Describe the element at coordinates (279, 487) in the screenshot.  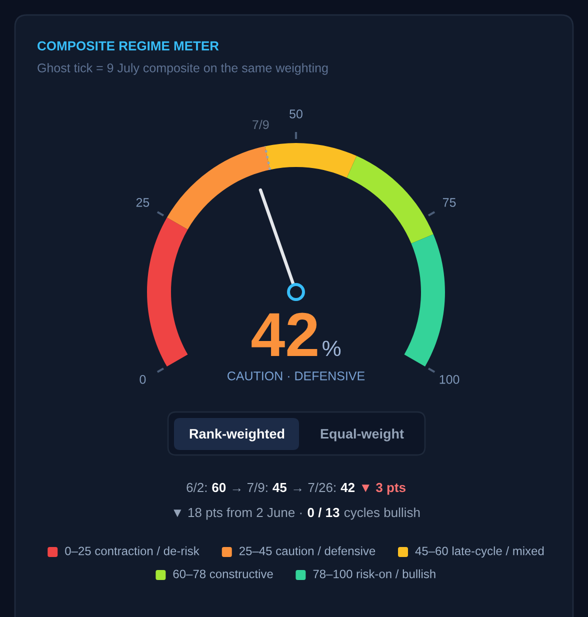
I see `text: 45` at that location.